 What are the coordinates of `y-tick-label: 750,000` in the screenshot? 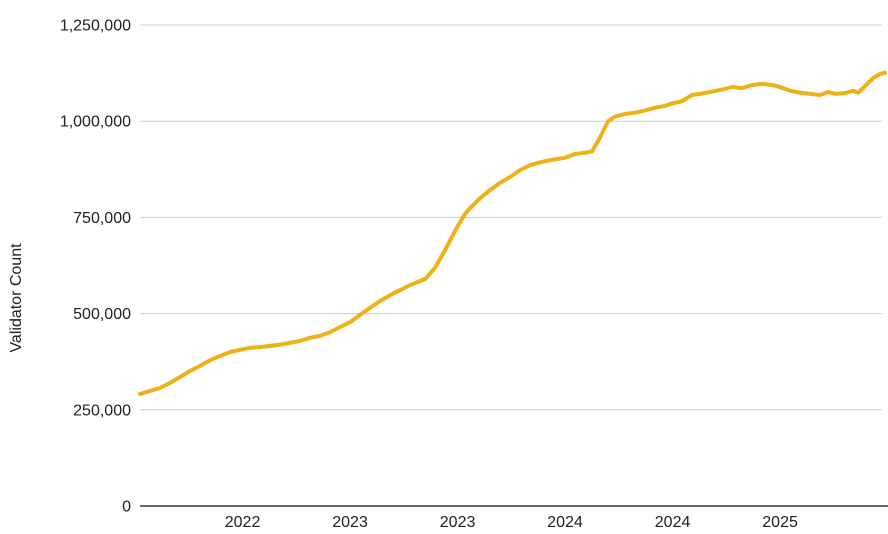 It's located at (102, 218).